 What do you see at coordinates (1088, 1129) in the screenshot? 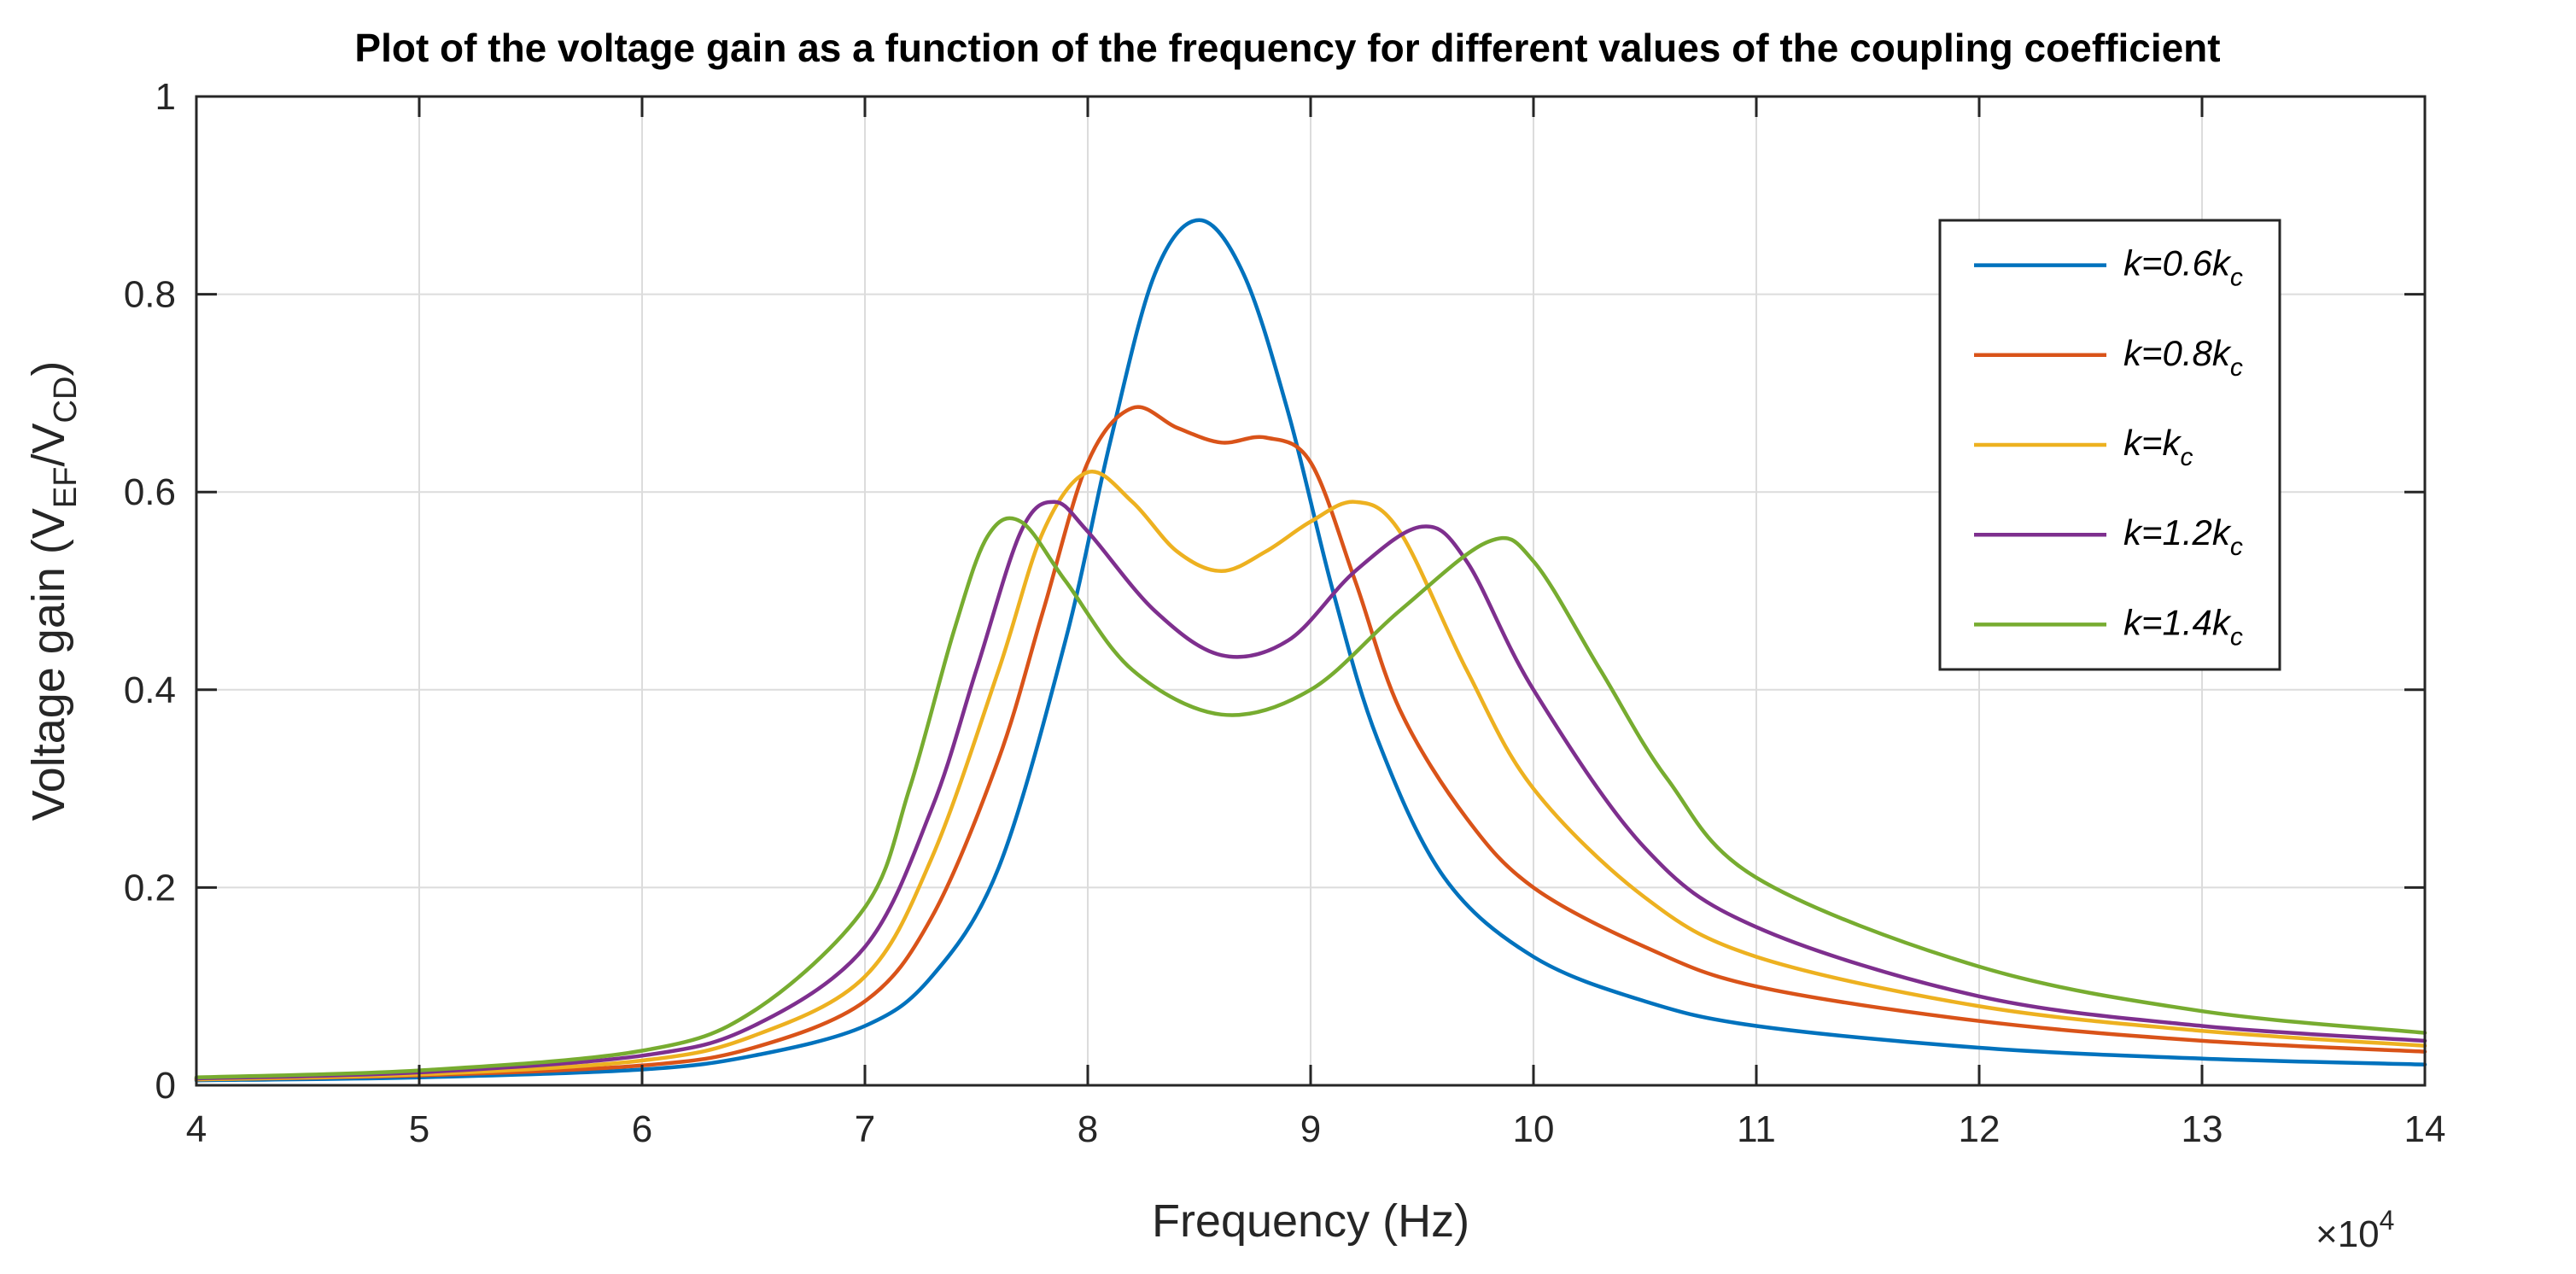
I see `x-tick-label: 8` at bounding box center [1088, 1129].